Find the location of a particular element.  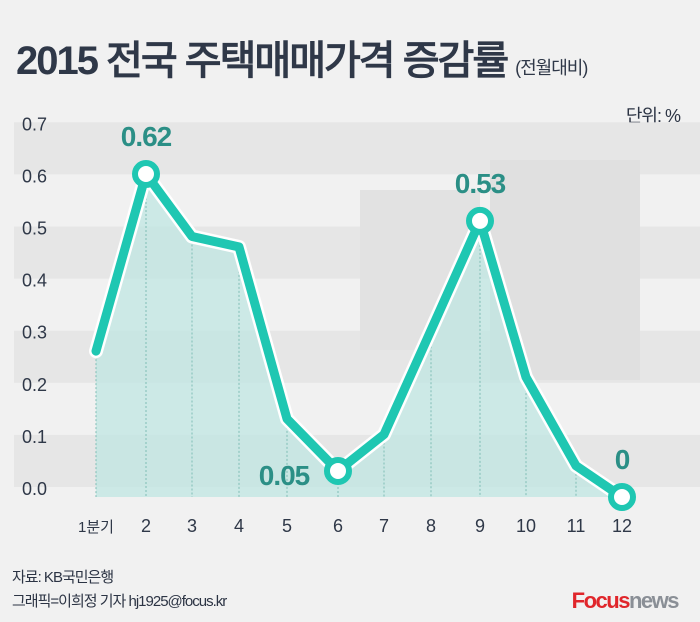

y-tick-label: 0.3 is located at coordinates (34, 333).